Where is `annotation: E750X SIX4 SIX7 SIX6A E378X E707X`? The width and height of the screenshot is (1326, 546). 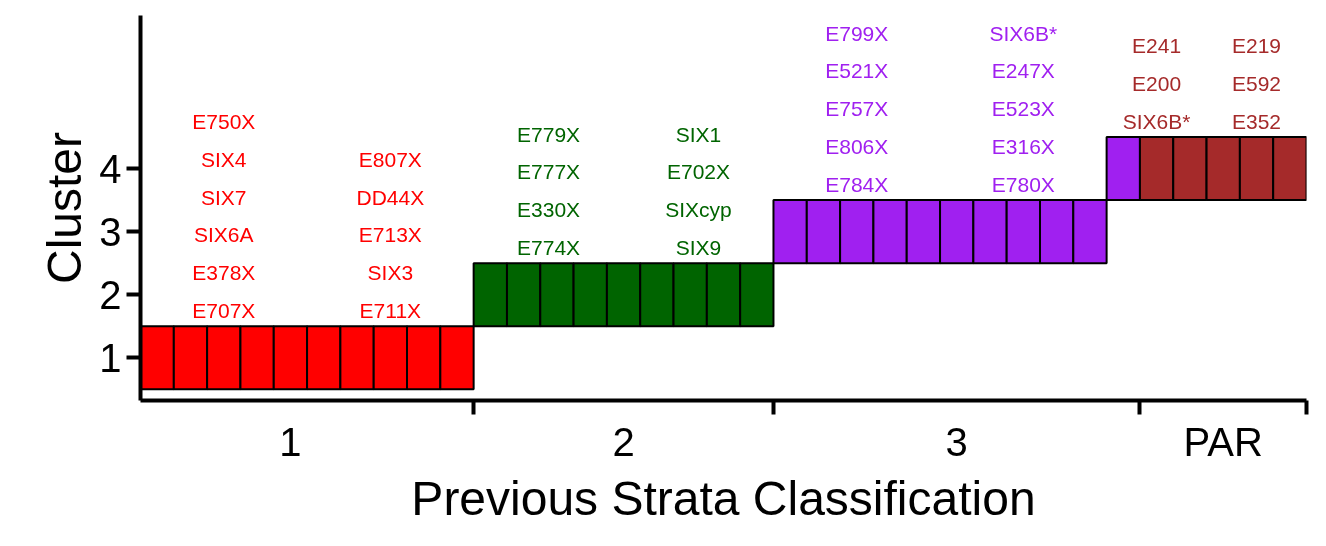
annotation: E750X SIX4 SIX7 SIX6A E378X E707X is located at coordinates (224, 216).